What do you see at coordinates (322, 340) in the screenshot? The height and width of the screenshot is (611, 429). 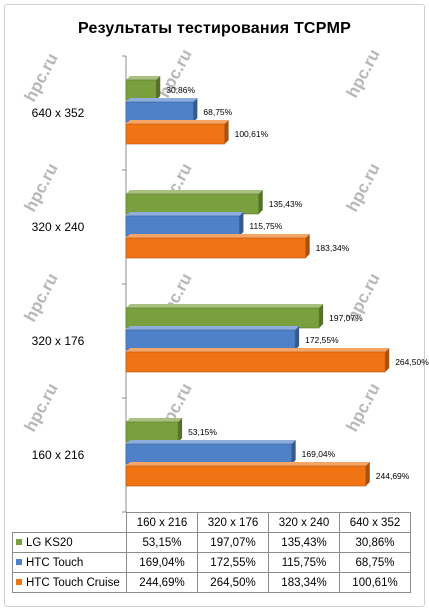 I see `data-label: 172,55%` at bounding box center [322, 340].